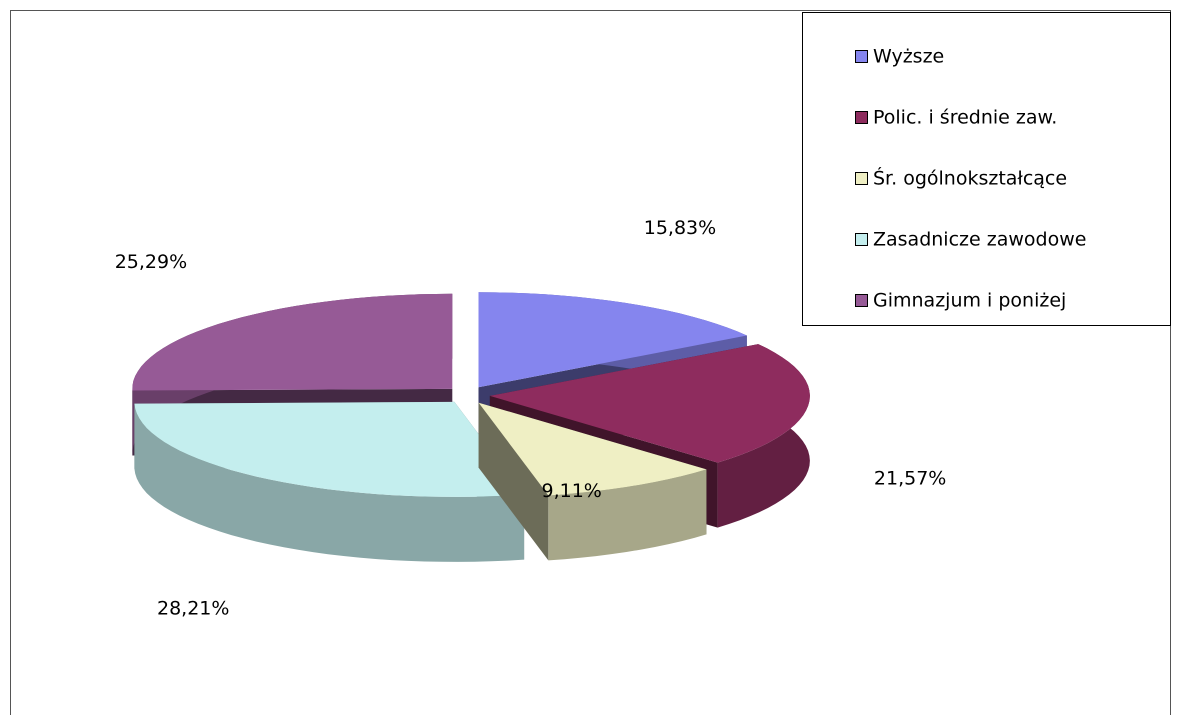  I want to click on data-label: 15,83%, so click(680, 228).